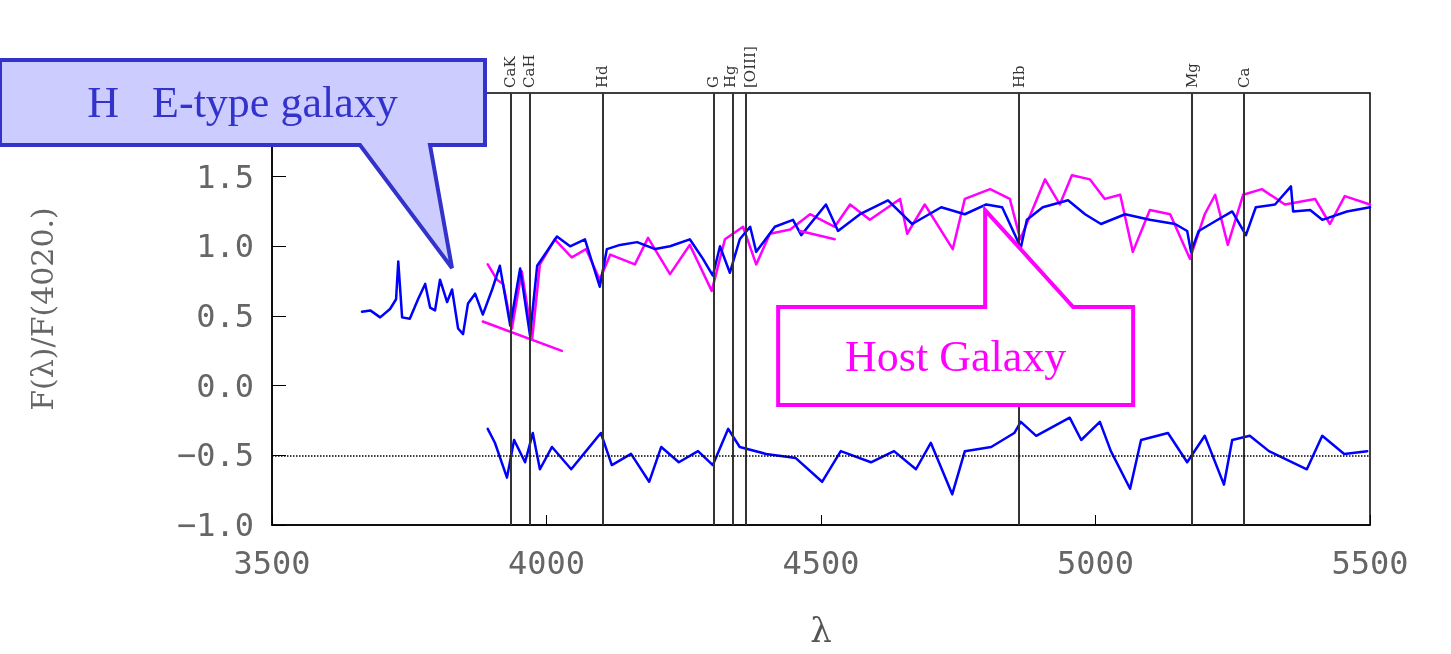 Image resolution: width=1451 pixels, height=654 pixels. What do you see at coordinates (510, 71) in the screenshot?
I see `ref-line-label: CaK` at bounding box center [510, 71].